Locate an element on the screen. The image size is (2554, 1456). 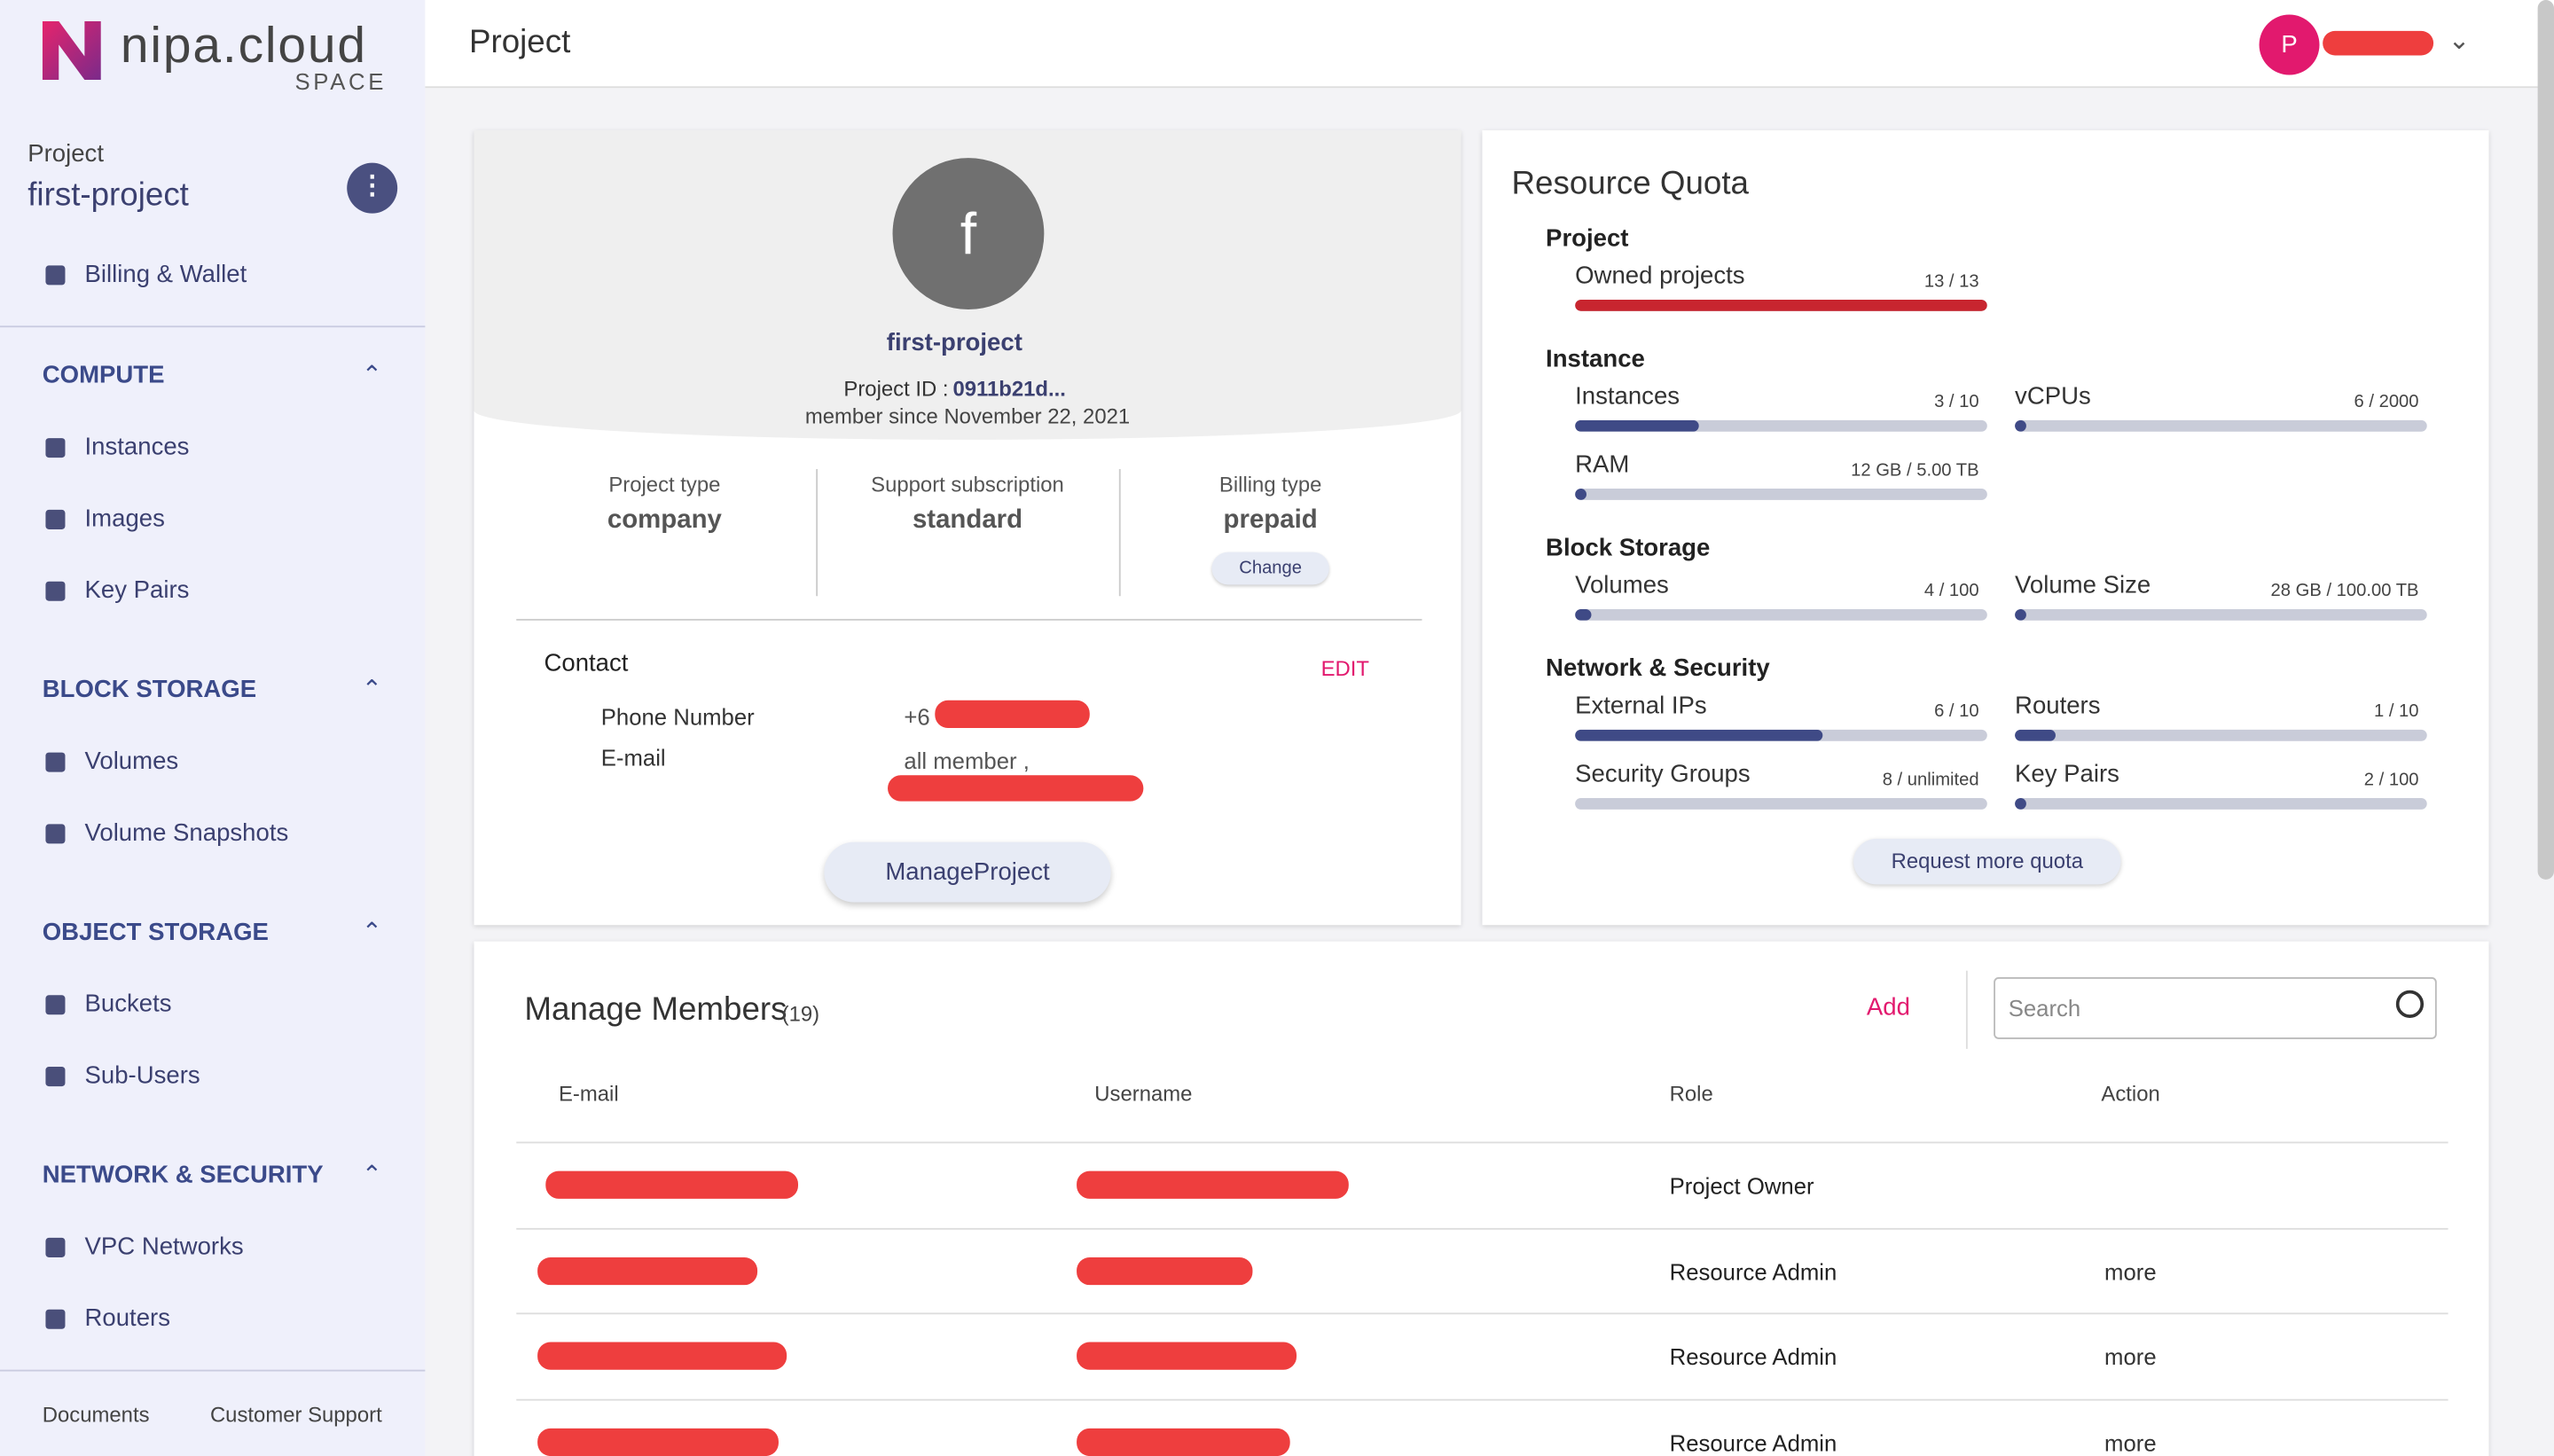
info-value: company is located at coordinates (664, 520).